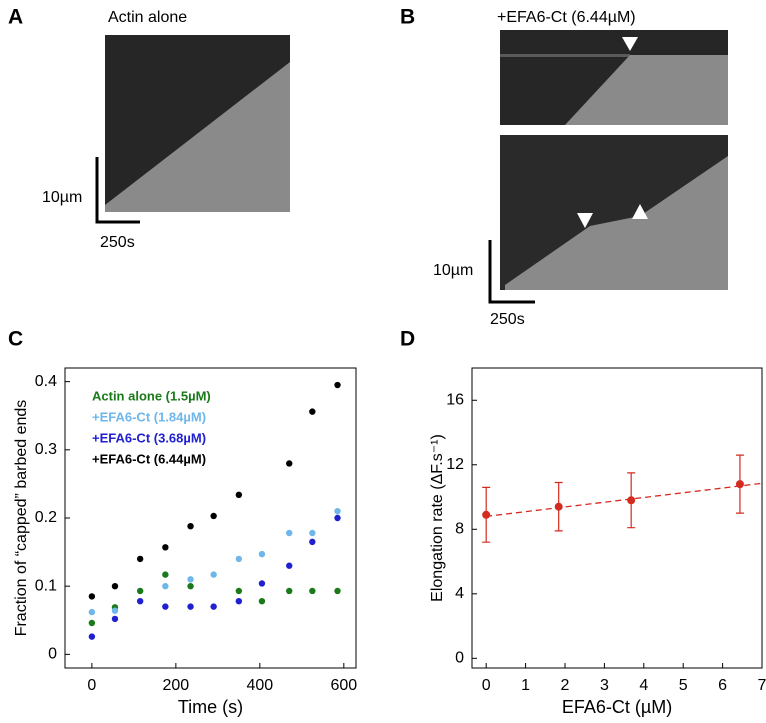  I want to click on x-tick-label: 200, so click(176, 685).